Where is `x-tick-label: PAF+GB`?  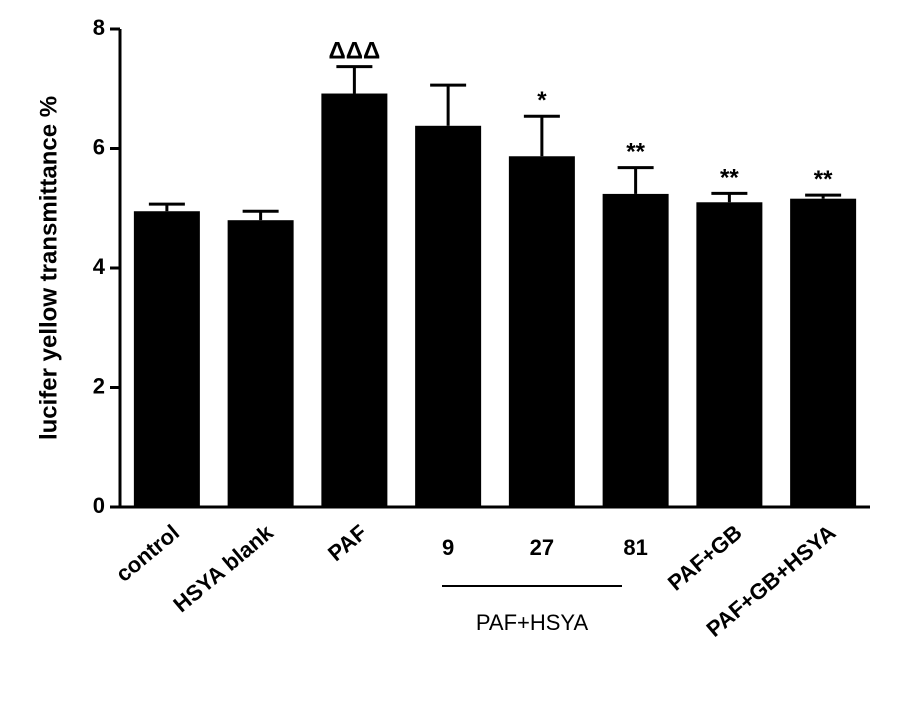
x-tick-label: PAF+GB is located at coordinates (705, 558).